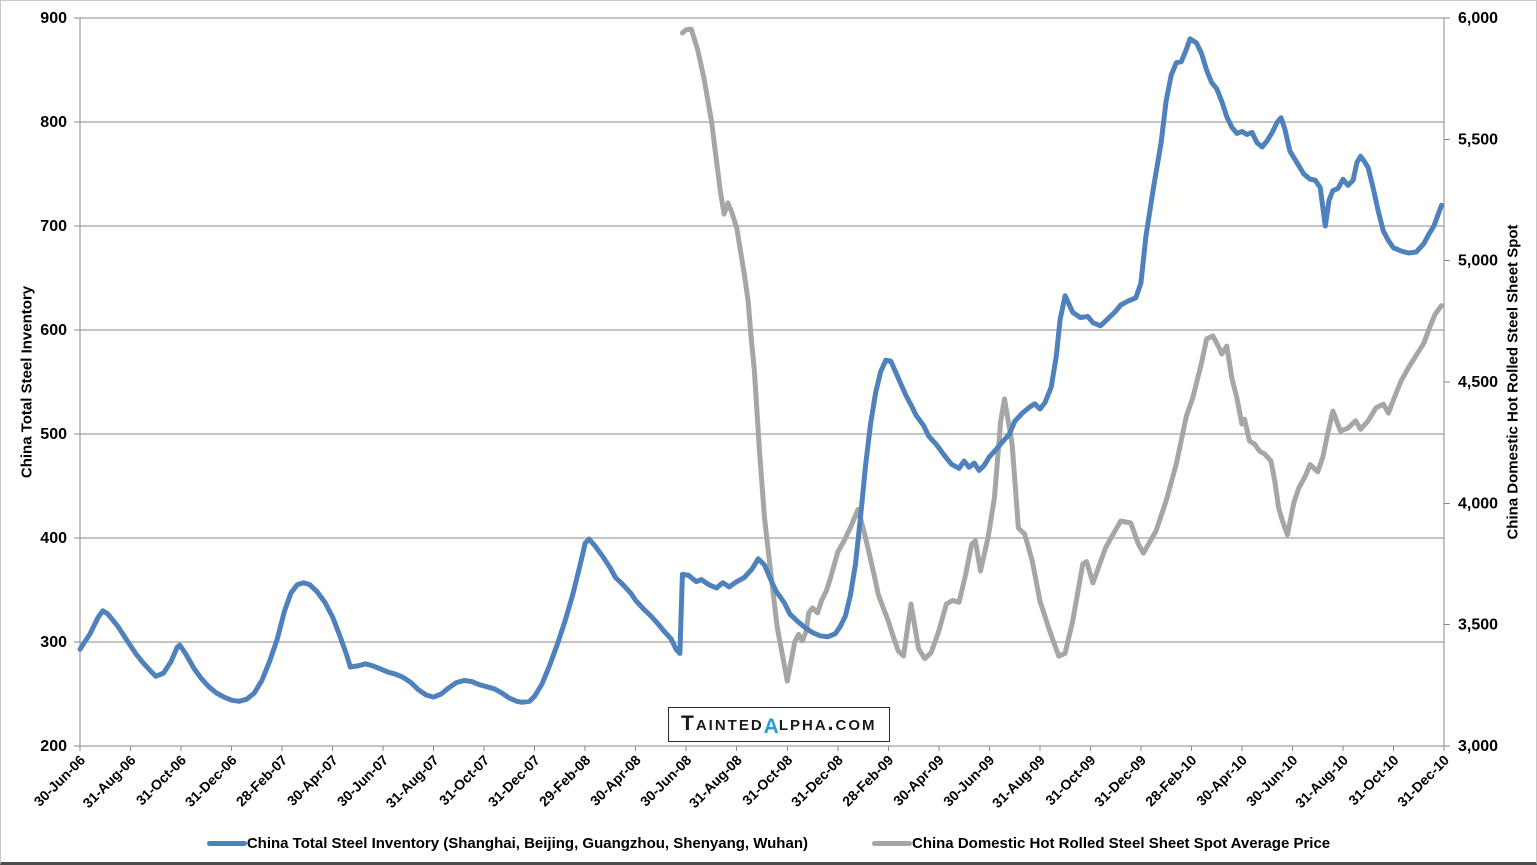  What do you see at coordinates (565, 781) in the screenshot?
I see `svg-text: 29-Feb-08` at bounding box center [565, 781].